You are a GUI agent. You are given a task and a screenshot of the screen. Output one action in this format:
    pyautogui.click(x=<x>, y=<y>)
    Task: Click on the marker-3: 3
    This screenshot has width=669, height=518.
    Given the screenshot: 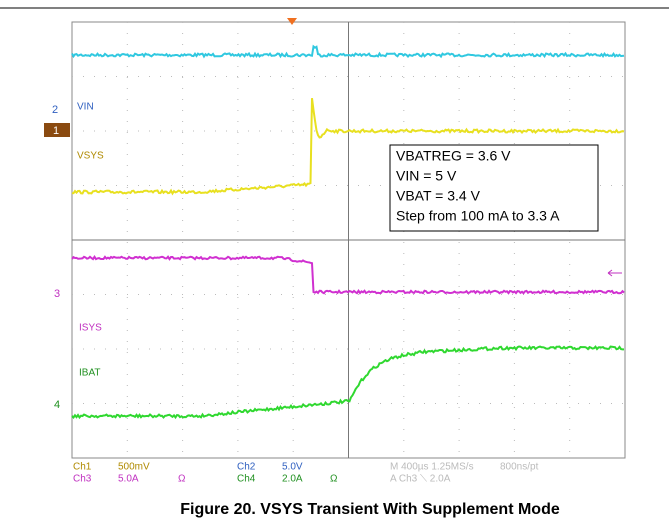 What is the action you would take?
    pyautogui.click(x=57, y=294)
    